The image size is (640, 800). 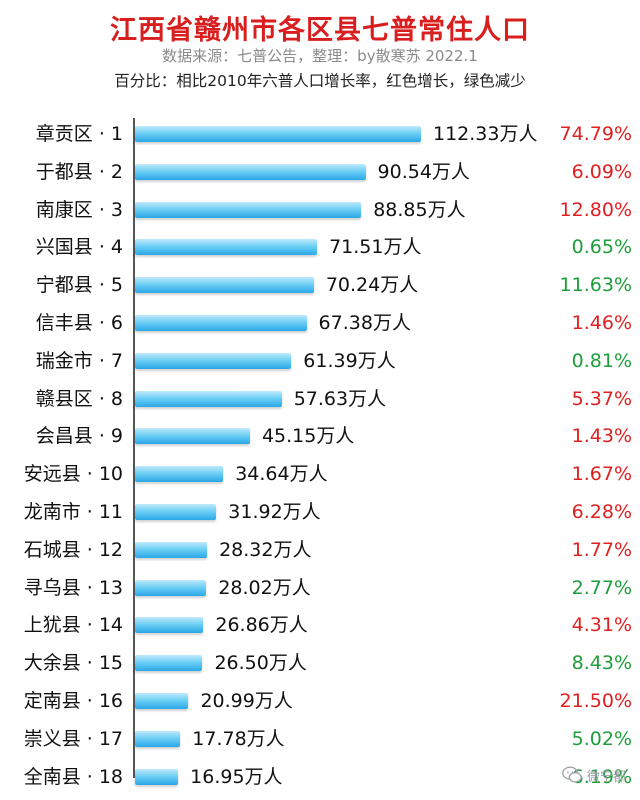 What do you see at coordinates (595, 134) in the screenshot?
I see `growth-label: 74.79%` at bounding box center [595, 134].